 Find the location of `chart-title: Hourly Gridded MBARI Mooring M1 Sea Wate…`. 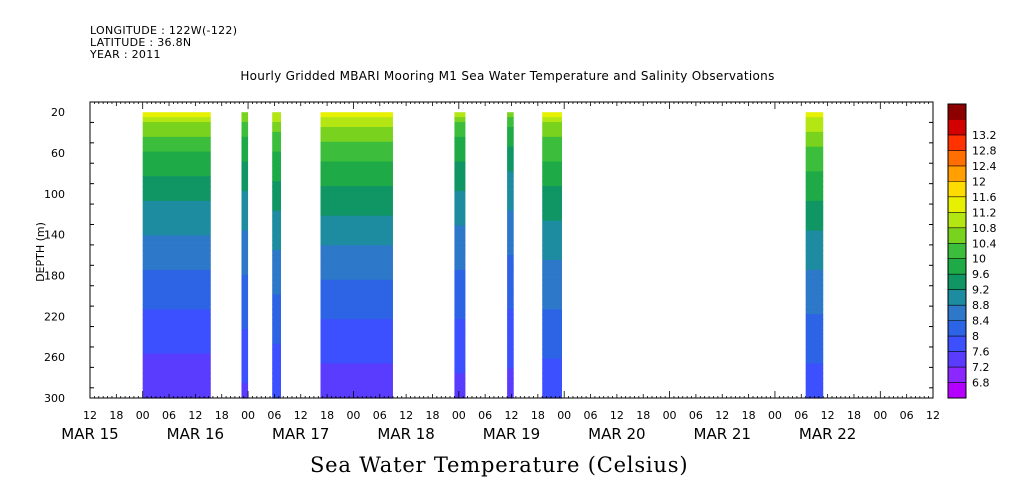

chart-title: Hourly Gridded MBARI Mooring M1 Sea Wate… is located at coordinates (507, 76).